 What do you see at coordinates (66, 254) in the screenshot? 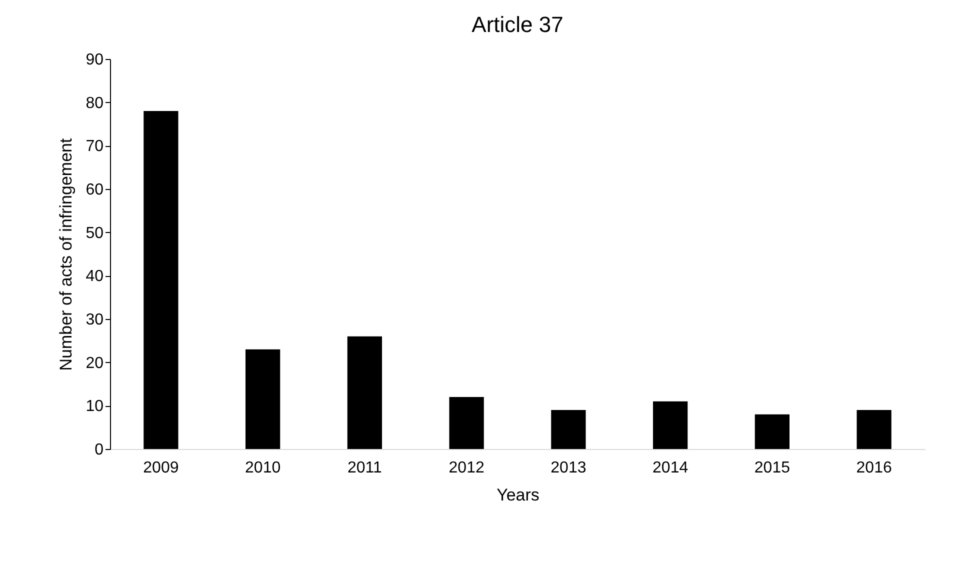
I see `y-axis-title: Number of acts of infringement` at bounding box center [66, 254].